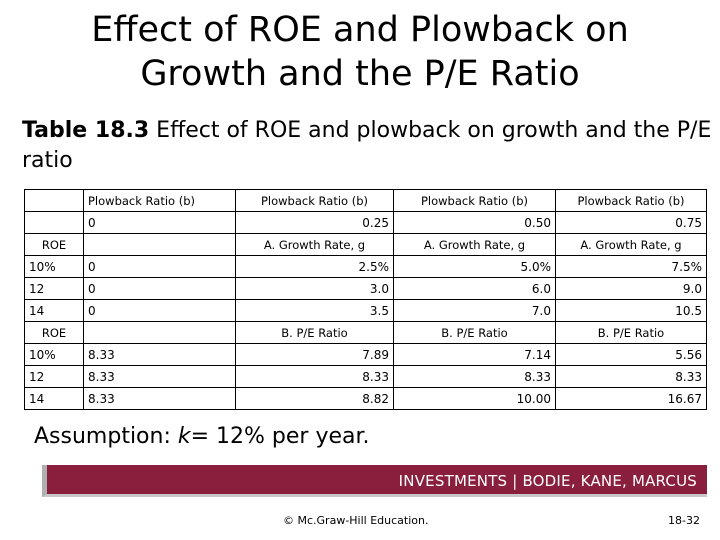 This screenshot has height=540, width=720. What do you see at coordinates (106, 436) in the screenshot?
I see `assumption-prefix: Assumption:` at bounding box center [106, 436].